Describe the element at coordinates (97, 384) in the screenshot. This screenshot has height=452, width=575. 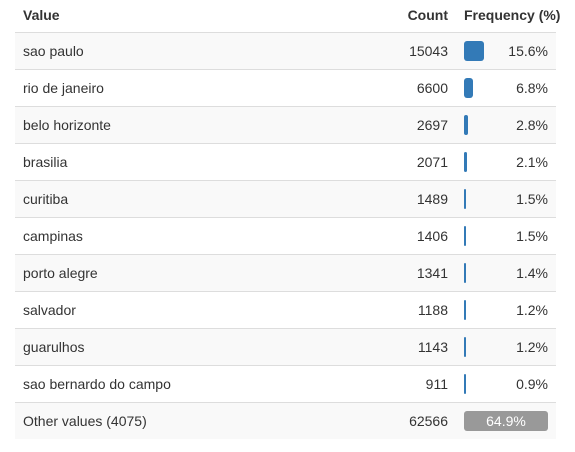
I see `row-value: sao bernardo do campo` at that location.